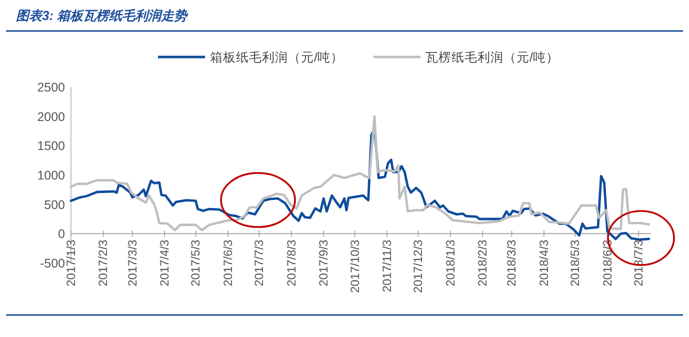  Describe the element at coordinates (259, 262) in the screenshot. I see `x-tick-label: 2017/7/3` at that location.